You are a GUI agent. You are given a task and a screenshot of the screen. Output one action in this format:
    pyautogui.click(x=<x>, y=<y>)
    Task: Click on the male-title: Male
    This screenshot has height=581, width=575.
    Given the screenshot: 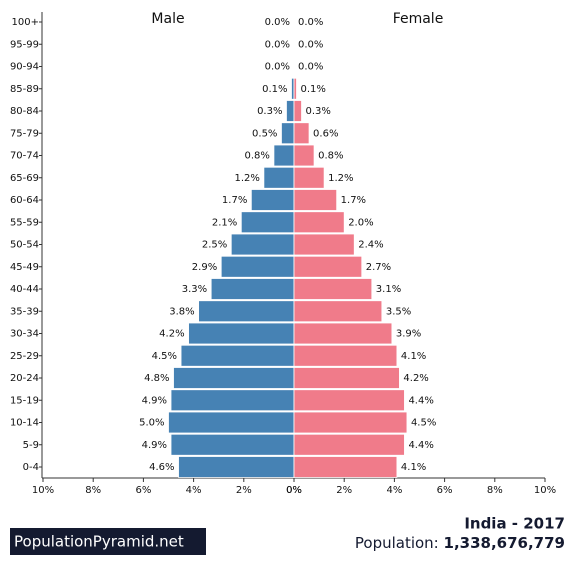 What is the action you would take?
    pyautogui.click(x=167, y=19)
    